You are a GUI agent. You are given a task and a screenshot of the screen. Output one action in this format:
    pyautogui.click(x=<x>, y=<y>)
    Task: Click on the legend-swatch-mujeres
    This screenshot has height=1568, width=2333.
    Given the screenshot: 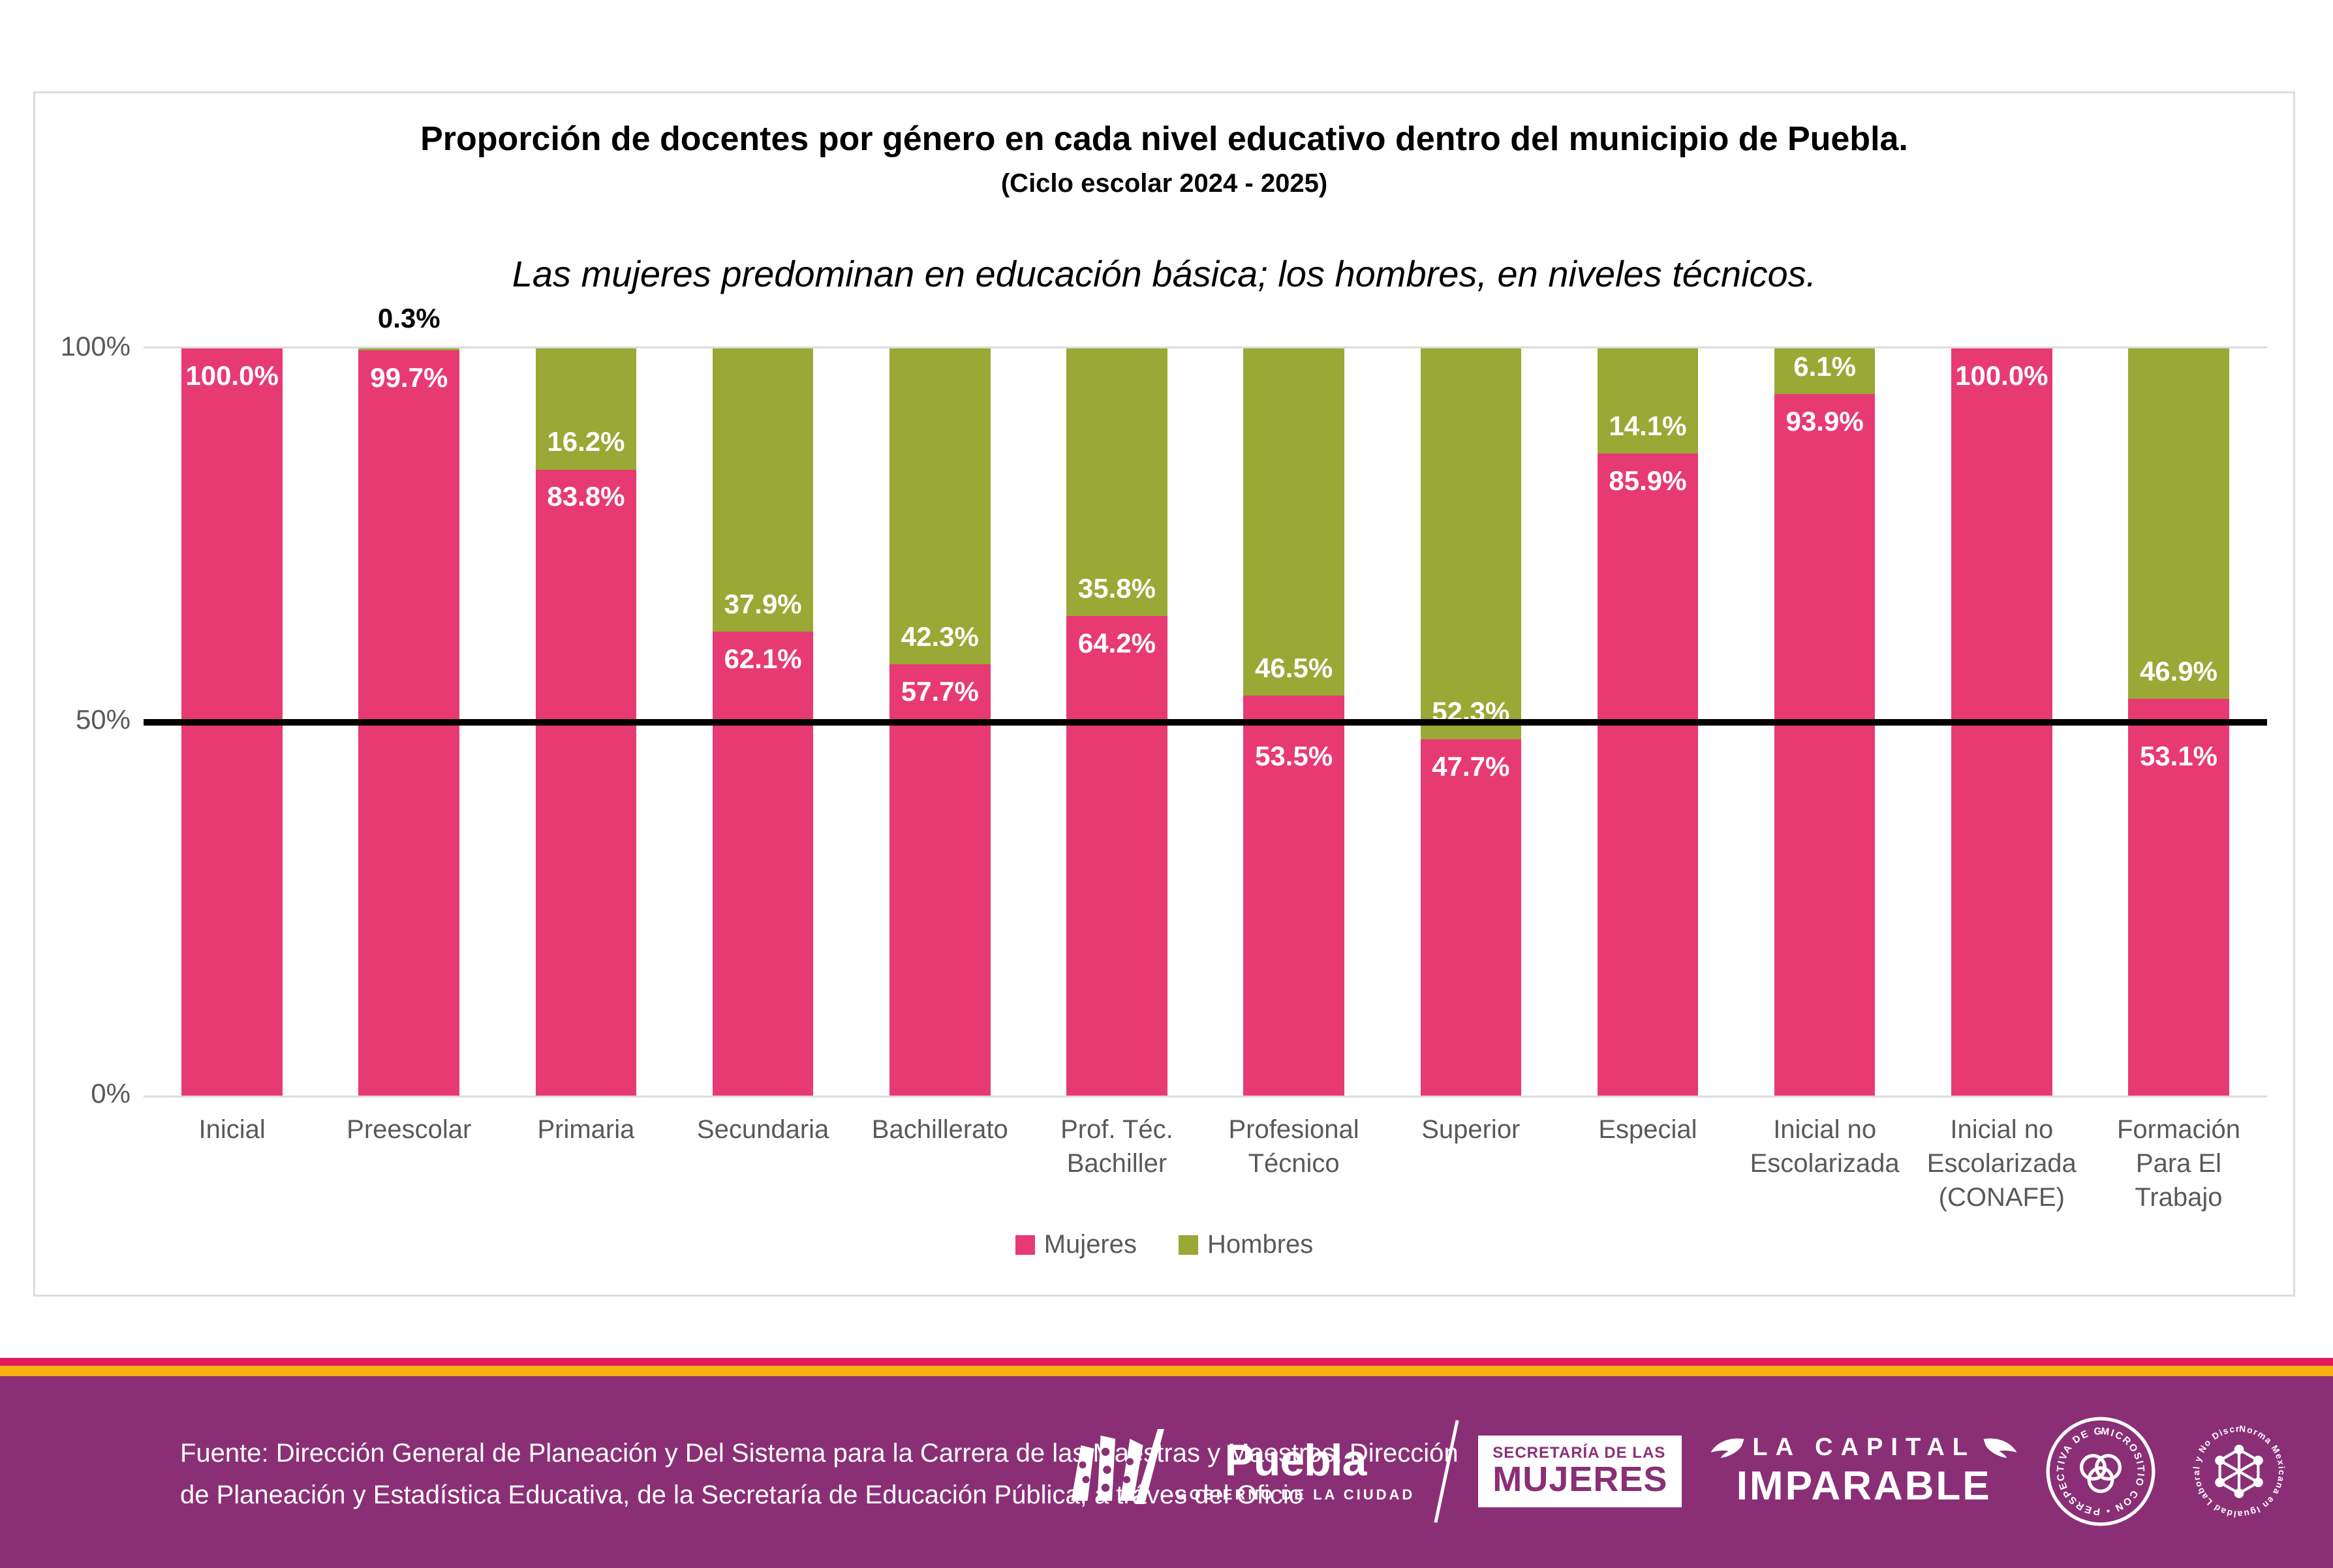 What is the action you would take?
    pyautogui.click(x=1025, y=1245)
    